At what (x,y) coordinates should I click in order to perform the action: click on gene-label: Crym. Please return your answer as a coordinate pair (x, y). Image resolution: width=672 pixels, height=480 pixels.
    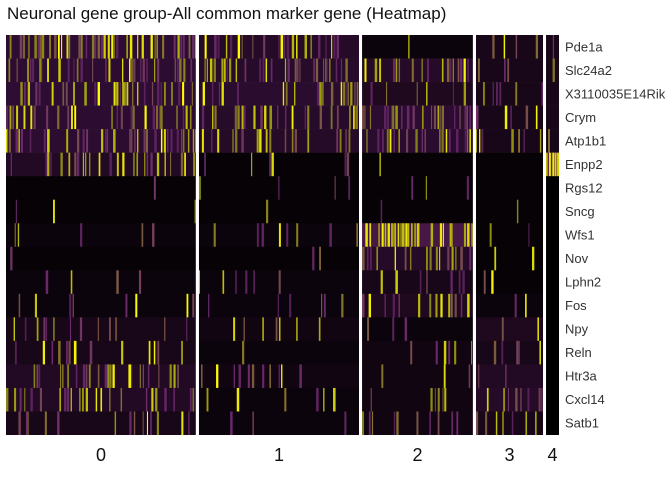
    Looking at the image, I should click on (580, 117).